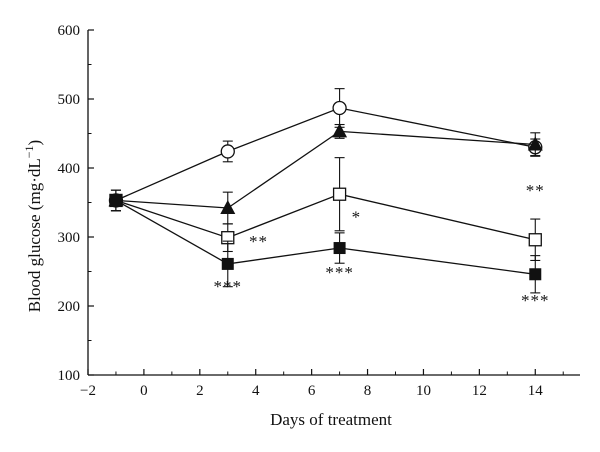  I want to click on x-tick-label: 0, so click(144, 391).